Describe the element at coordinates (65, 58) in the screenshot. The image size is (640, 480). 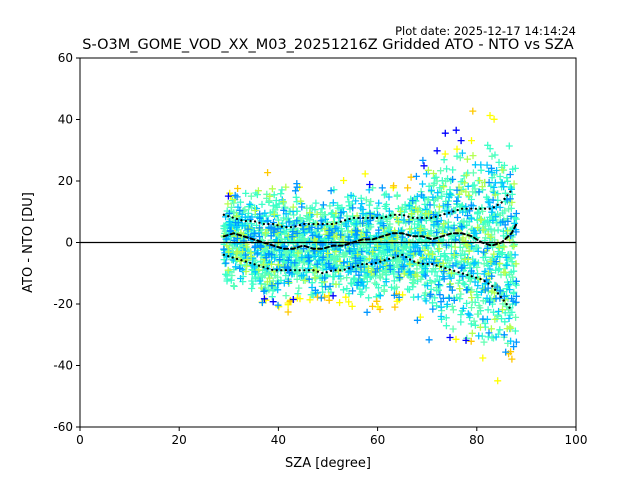
I see `y-tick-label: 60` at that location.